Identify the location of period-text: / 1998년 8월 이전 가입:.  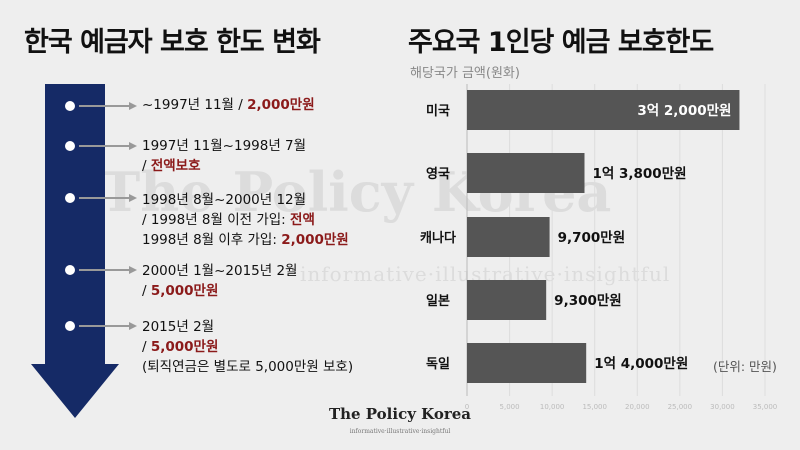
(216, 220).